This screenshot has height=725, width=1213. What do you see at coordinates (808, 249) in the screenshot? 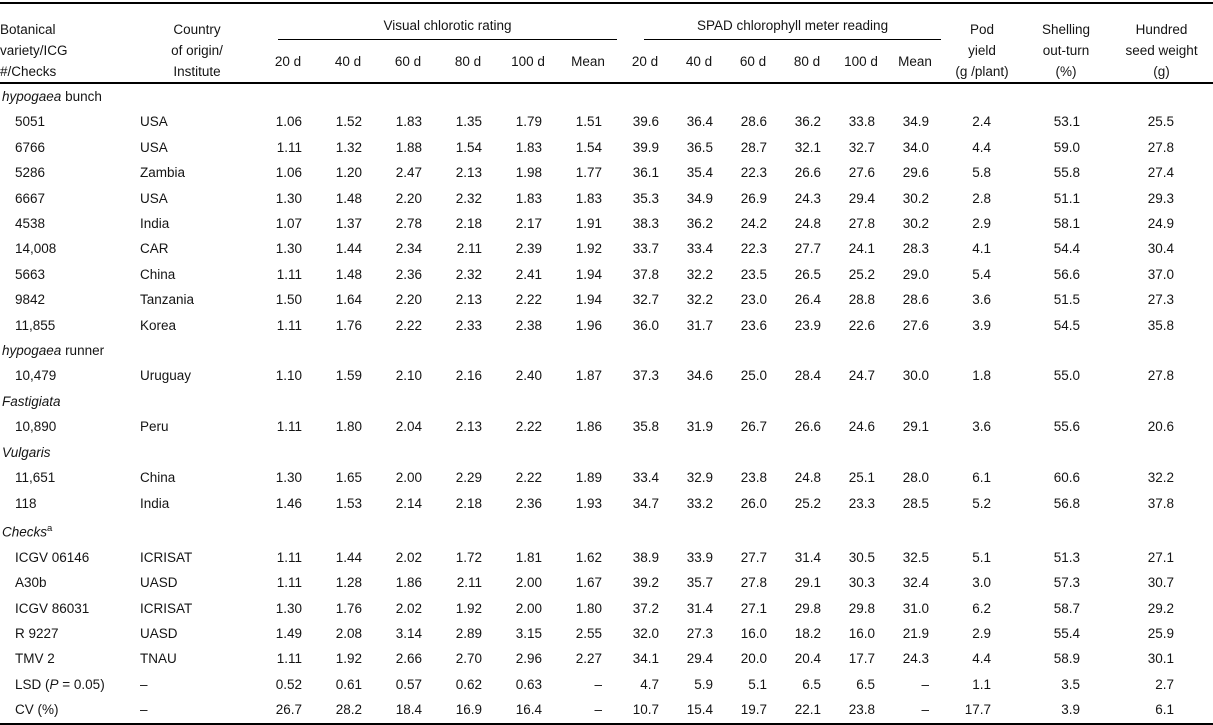
I see `value-cell: 27.7` at bounding box center [808, 249].